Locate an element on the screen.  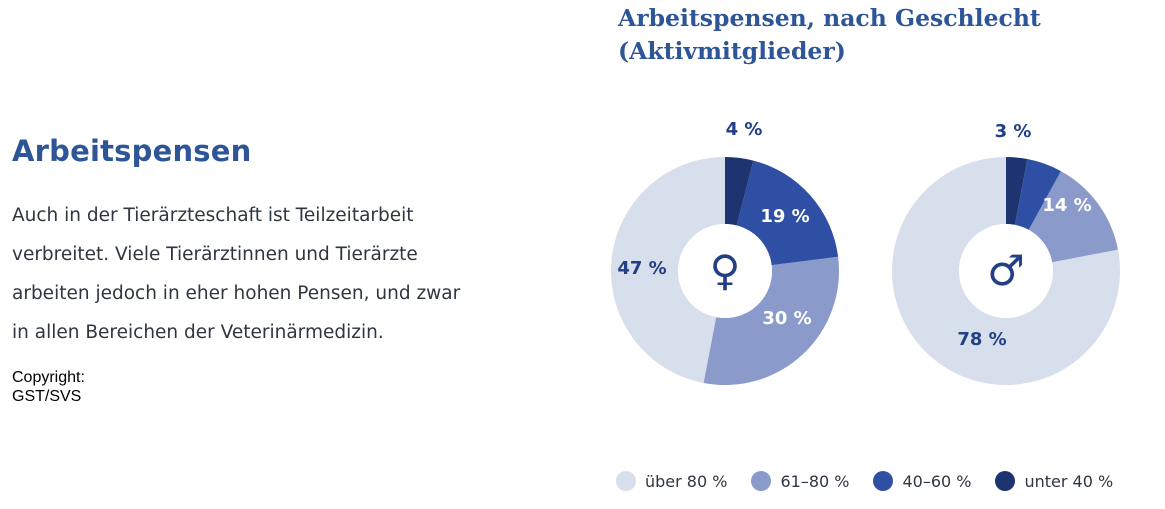
legend-label: unter 40 % is located at coordinates (1069, 481).